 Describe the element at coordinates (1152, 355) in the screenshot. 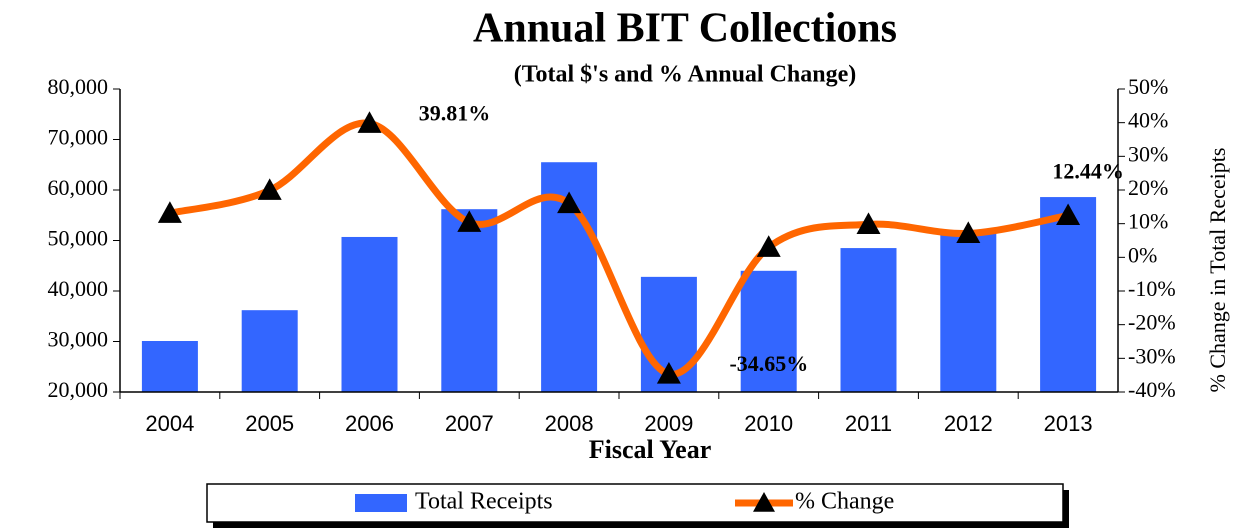

I see `y2-tick-label: -30%` at that location.